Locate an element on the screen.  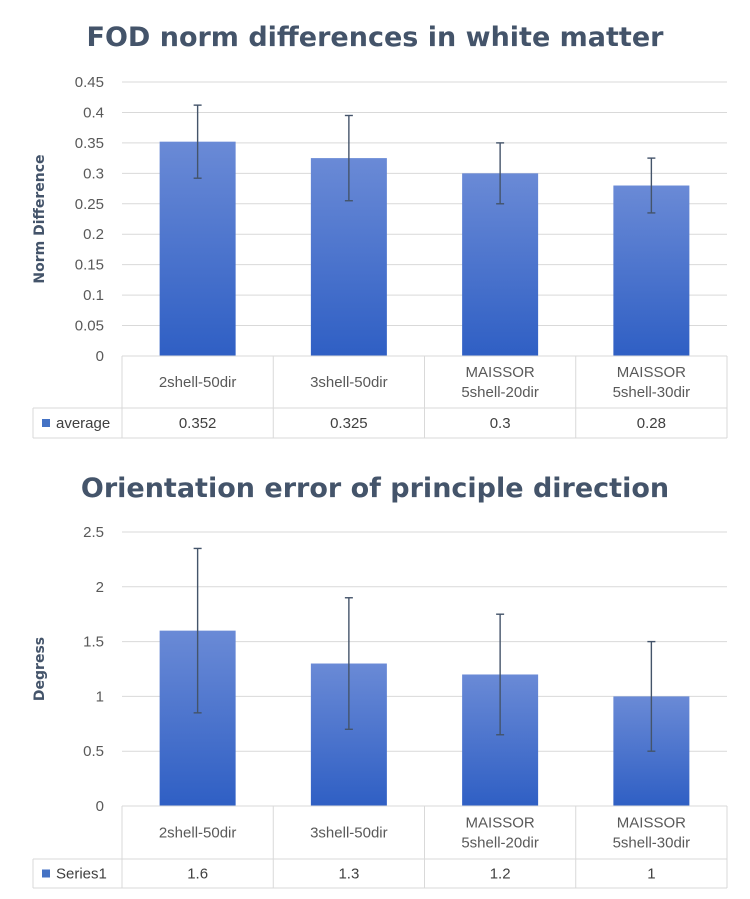
y-tick-label: 0.45 is located at coordinates (89, 82).